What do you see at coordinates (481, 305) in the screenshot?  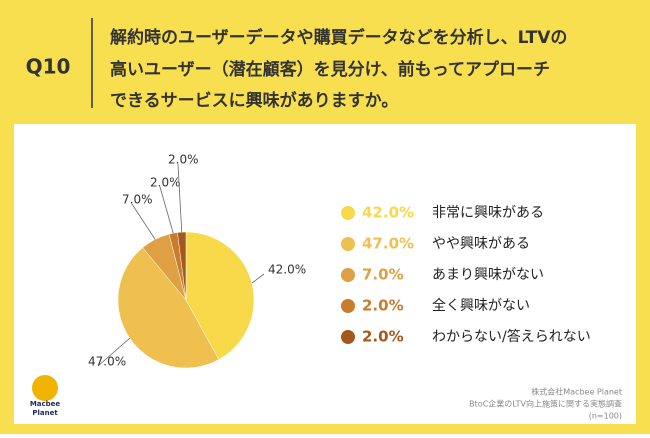 I see `legend-label: 全く興味がない` at bounding box center [481, 305].